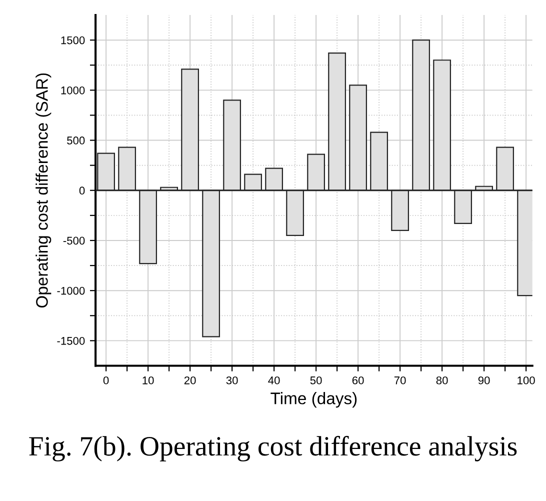 The height and width of the screenshot is (501, 546). Describe the element at coordinates (273, 449) in the screenshot. I see `caption: Fig. 7(b). Operating cost difference analysis` at that location.